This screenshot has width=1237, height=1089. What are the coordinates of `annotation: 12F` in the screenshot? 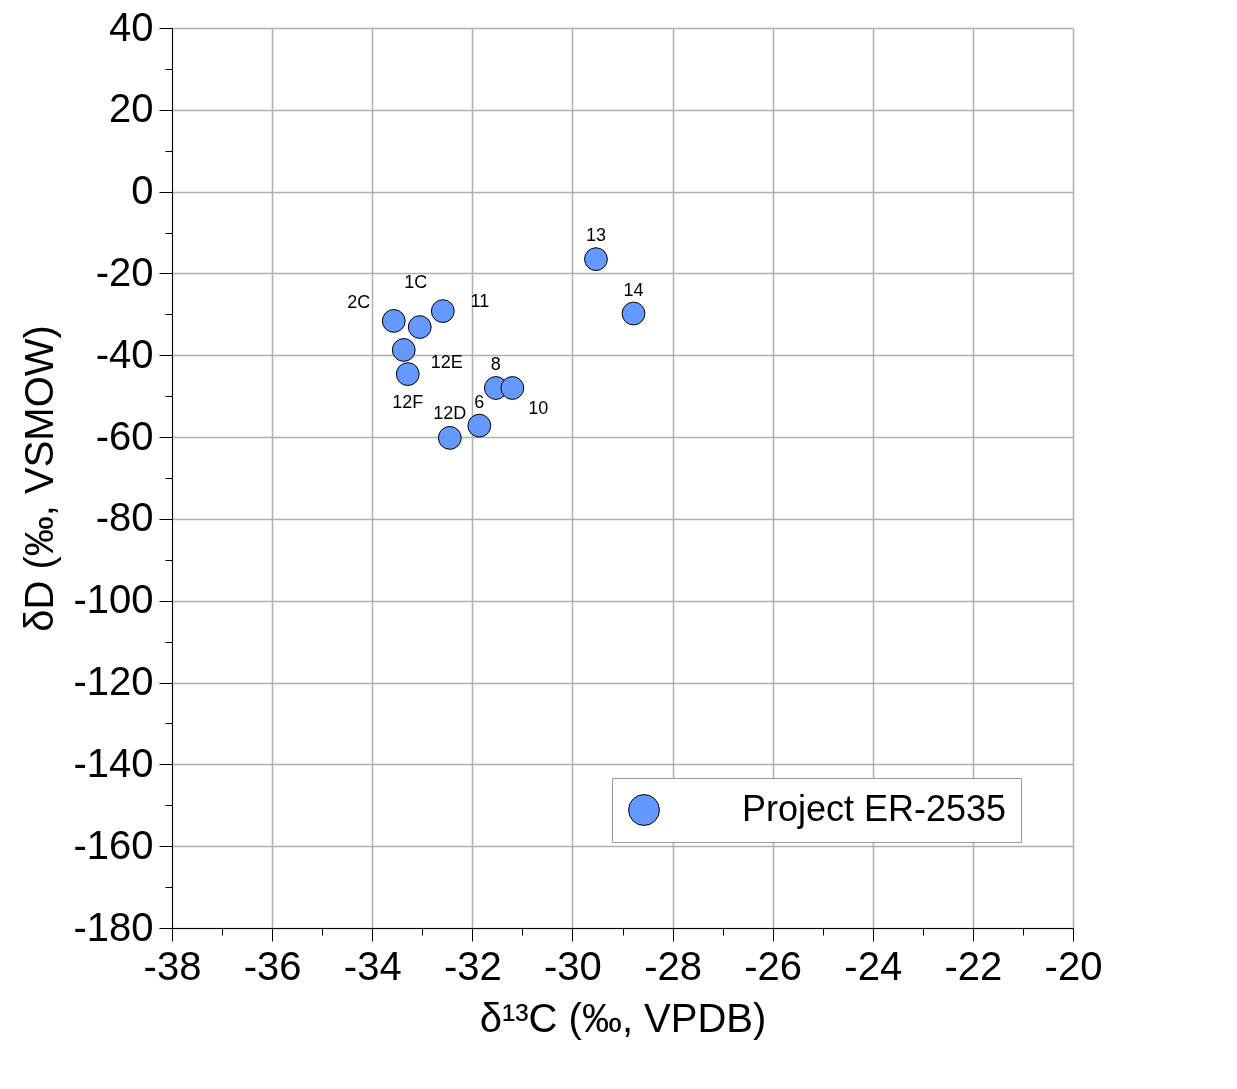 It's located at (408, 402).